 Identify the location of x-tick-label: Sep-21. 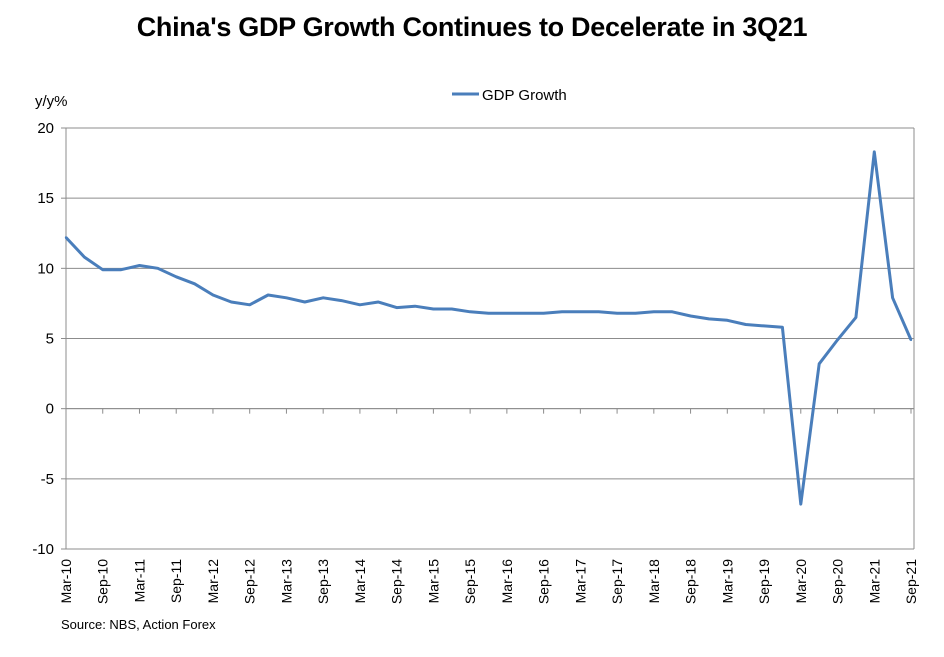
(911, 581).